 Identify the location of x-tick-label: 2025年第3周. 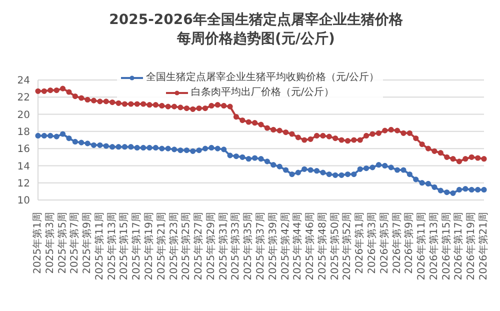
(50, 243).